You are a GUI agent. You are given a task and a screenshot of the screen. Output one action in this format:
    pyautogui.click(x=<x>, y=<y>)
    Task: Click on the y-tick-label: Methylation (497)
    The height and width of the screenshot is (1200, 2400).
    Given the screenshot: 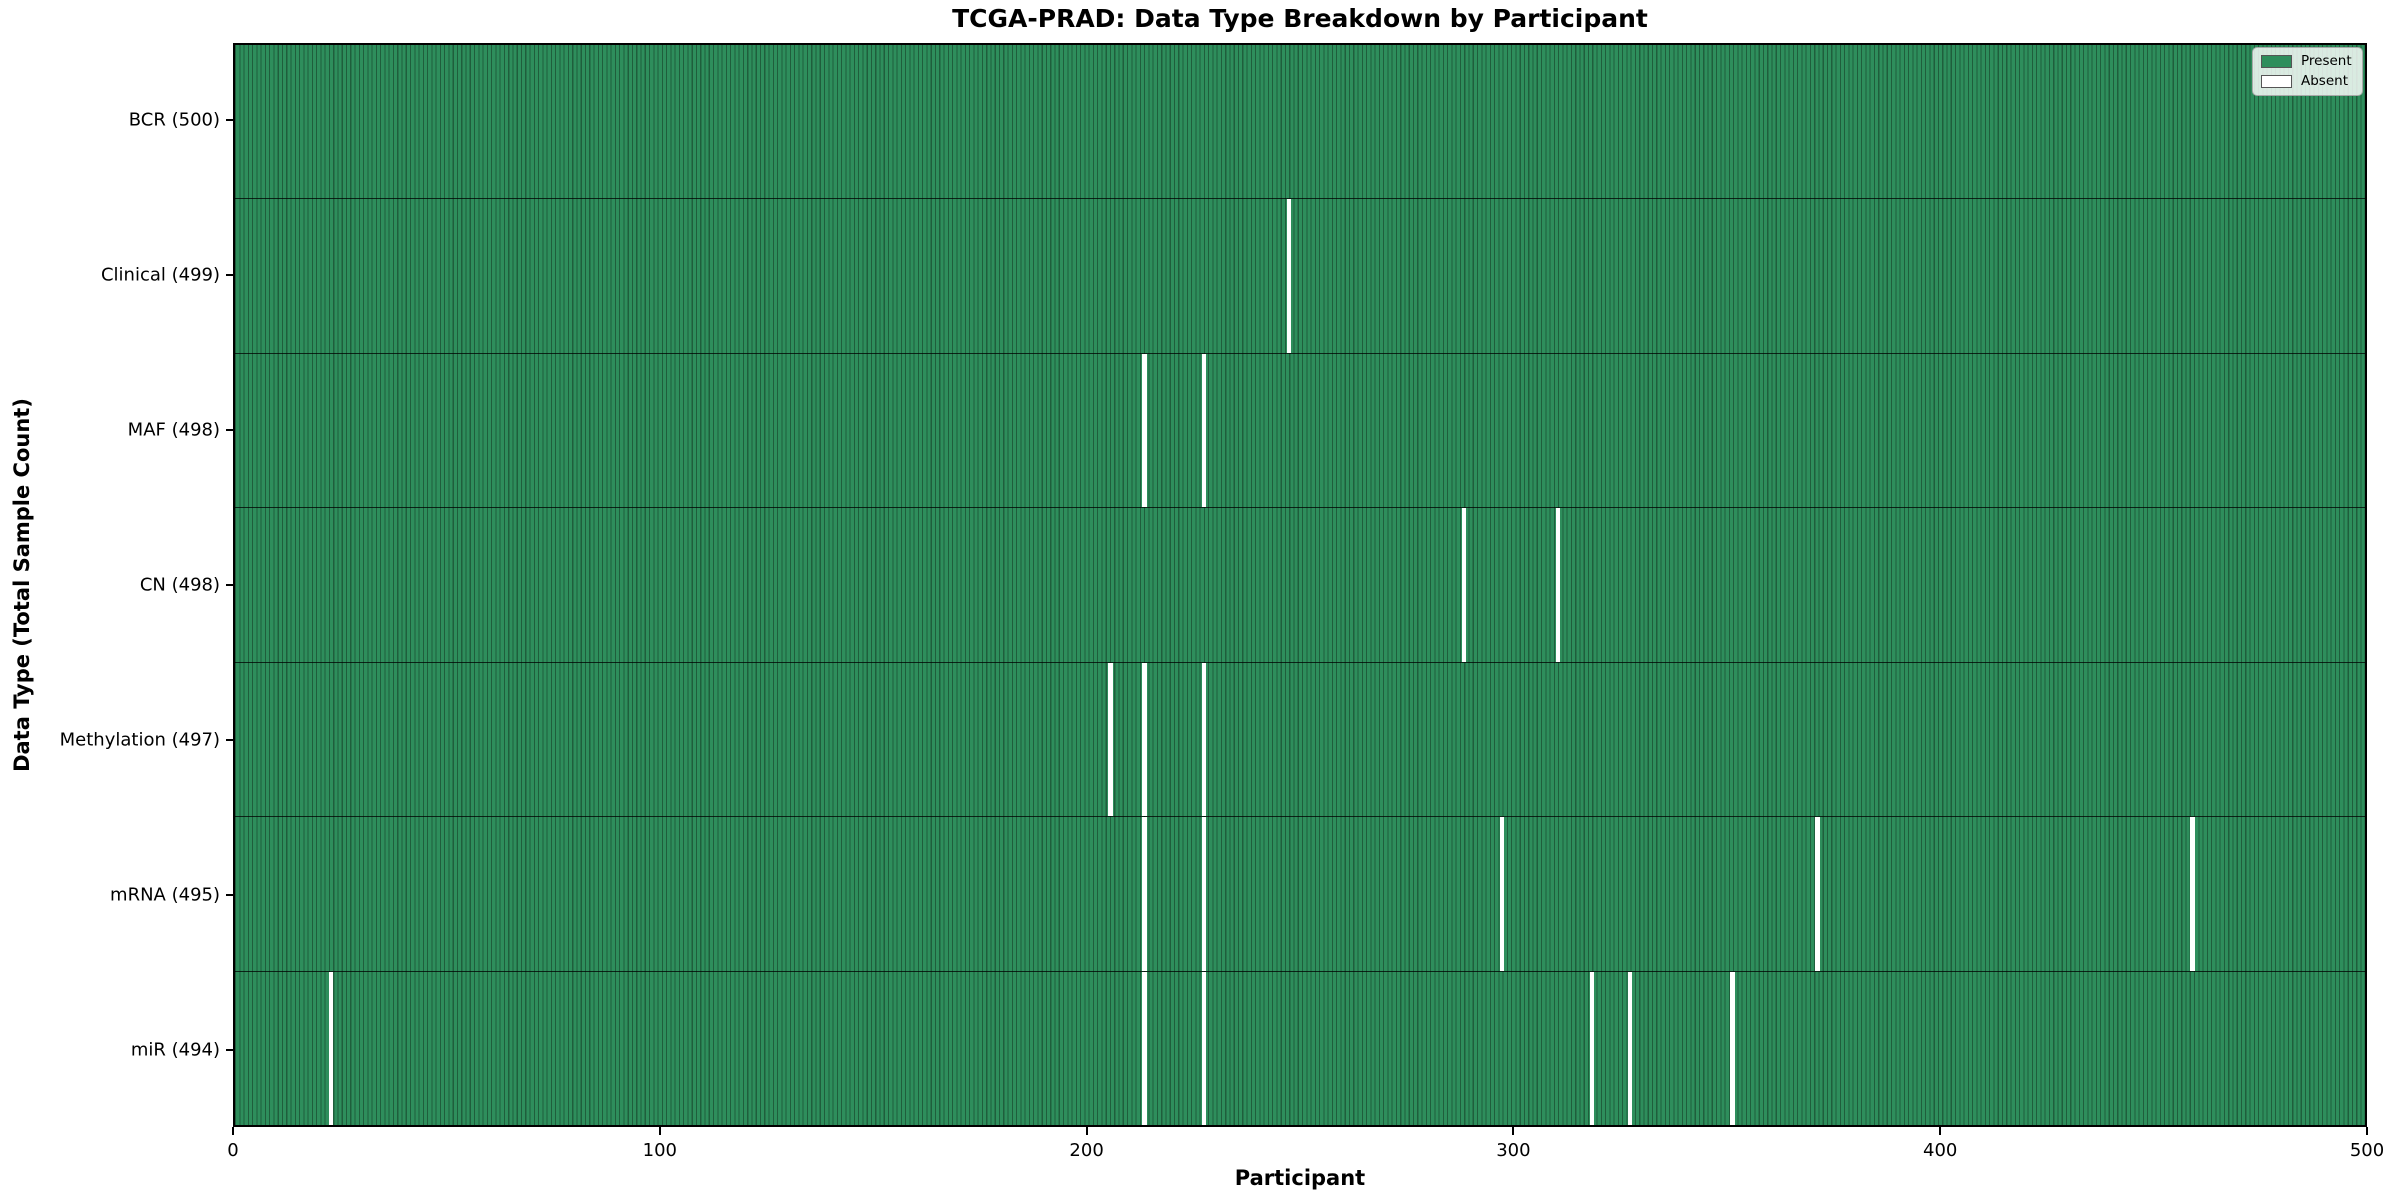 What is the action you would take?
    pyautogui.click(x=139, y=740)
    